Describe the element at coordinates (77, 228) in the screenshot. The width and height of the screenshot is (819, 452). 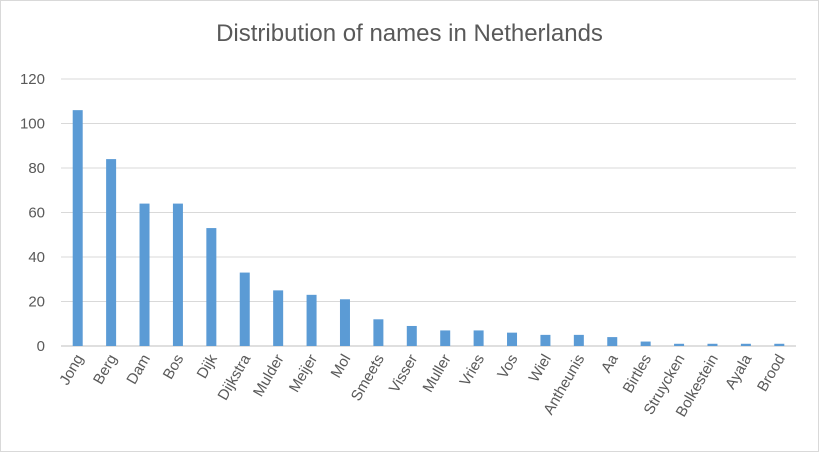
I see `bar-jong` at that location.